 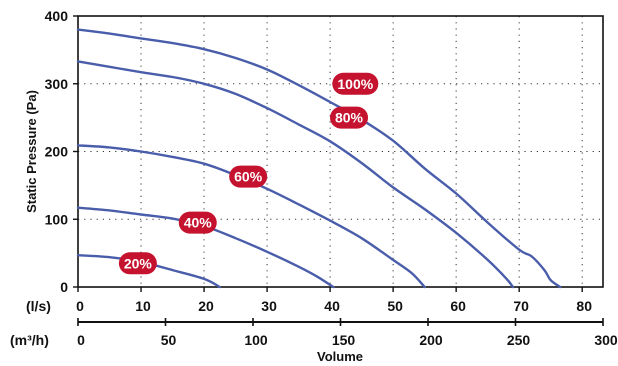 What do you see at coordinates (31, 151) in the screenshot?
I see `y-axis-title: Static Pressure (Pa)` at bounding box center [31, 151].